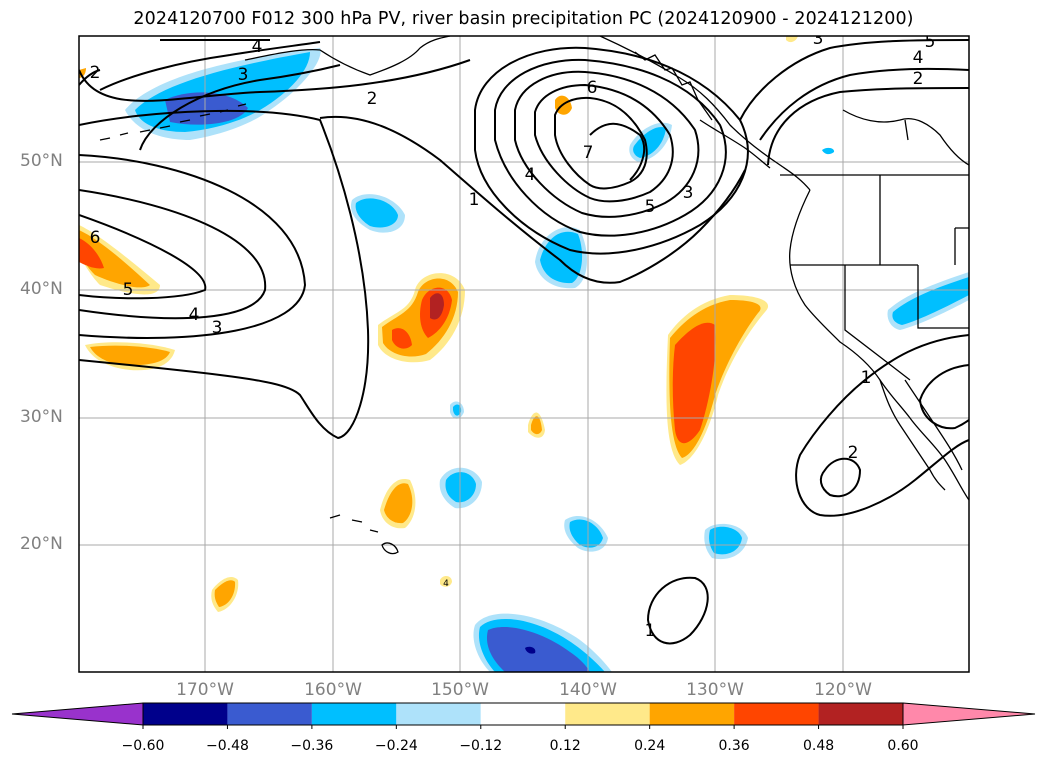 This screenshot has height=765, width=1047. I want to click on latitude-label: 50°N, so click(41, 161).